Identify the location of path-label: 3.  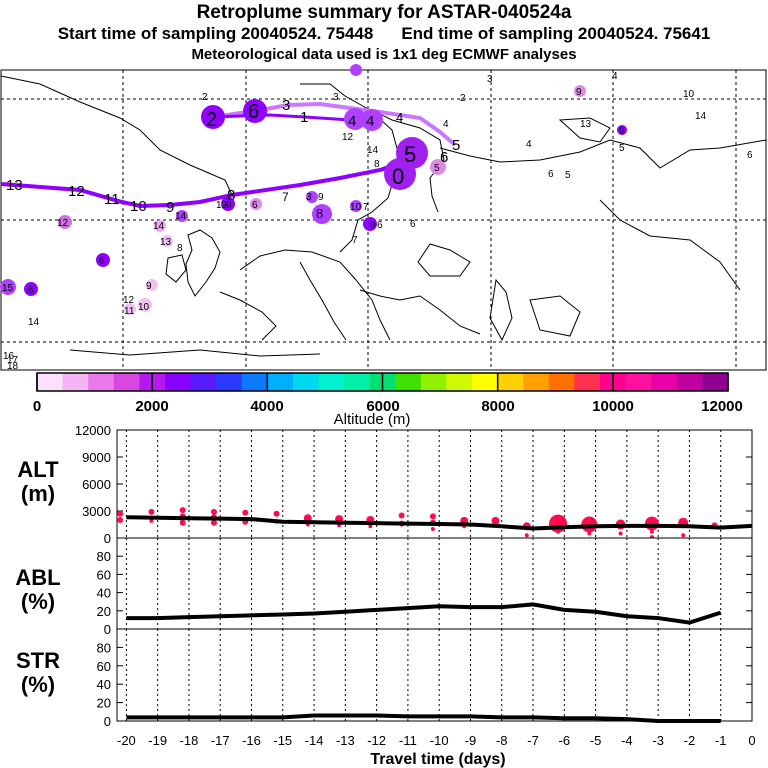
(286, 105).